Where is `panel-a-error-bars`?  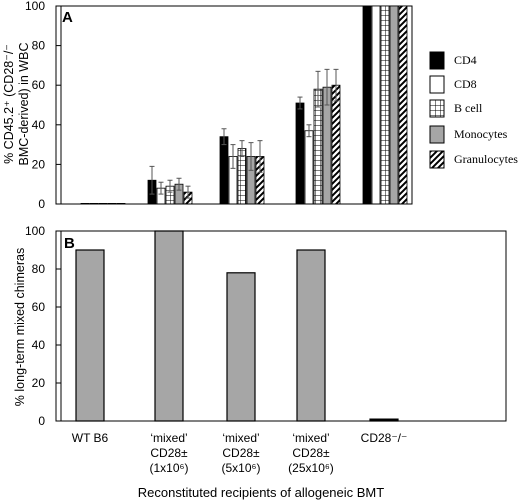 panel-a-error-bars is located at coordinates (244, 133).